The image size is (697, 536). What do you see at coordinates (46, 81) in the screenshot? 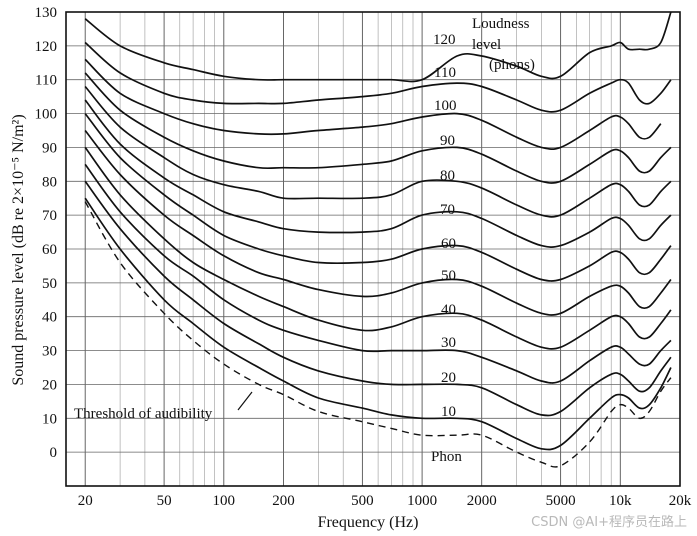
I see `y-tick-label: 110` at bounding box center [46, 81].